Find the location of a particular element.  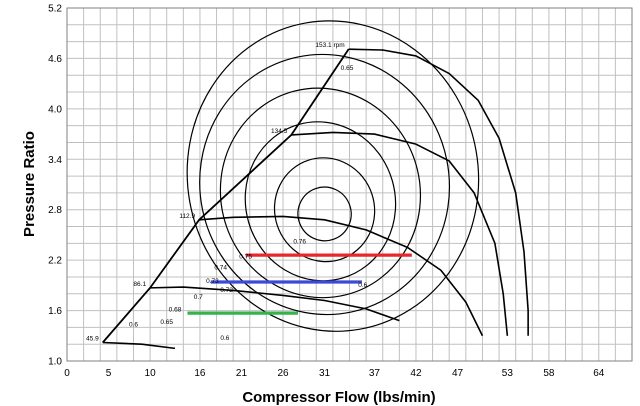

speed-line-label: 45.9 is located at coordinates (92, 339).